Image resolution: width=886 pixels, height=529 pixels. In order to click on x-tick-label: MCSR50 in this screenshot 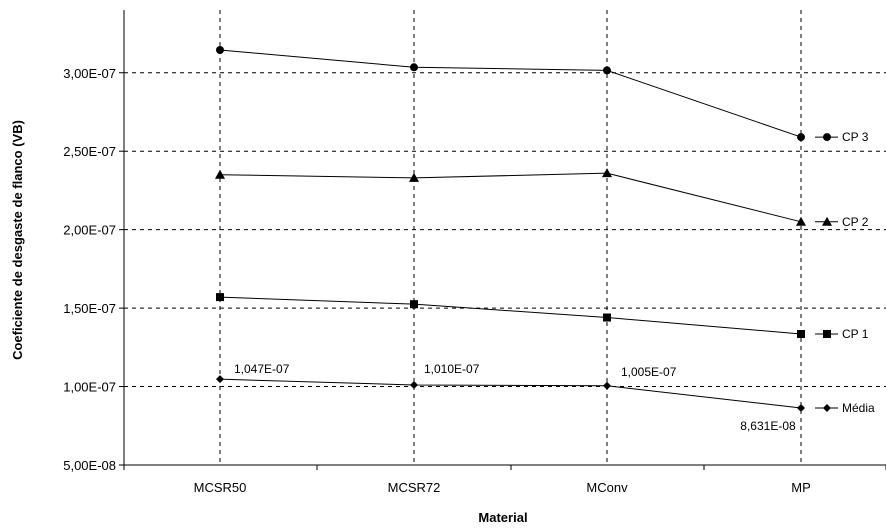, I will do `click(220, 487)`.